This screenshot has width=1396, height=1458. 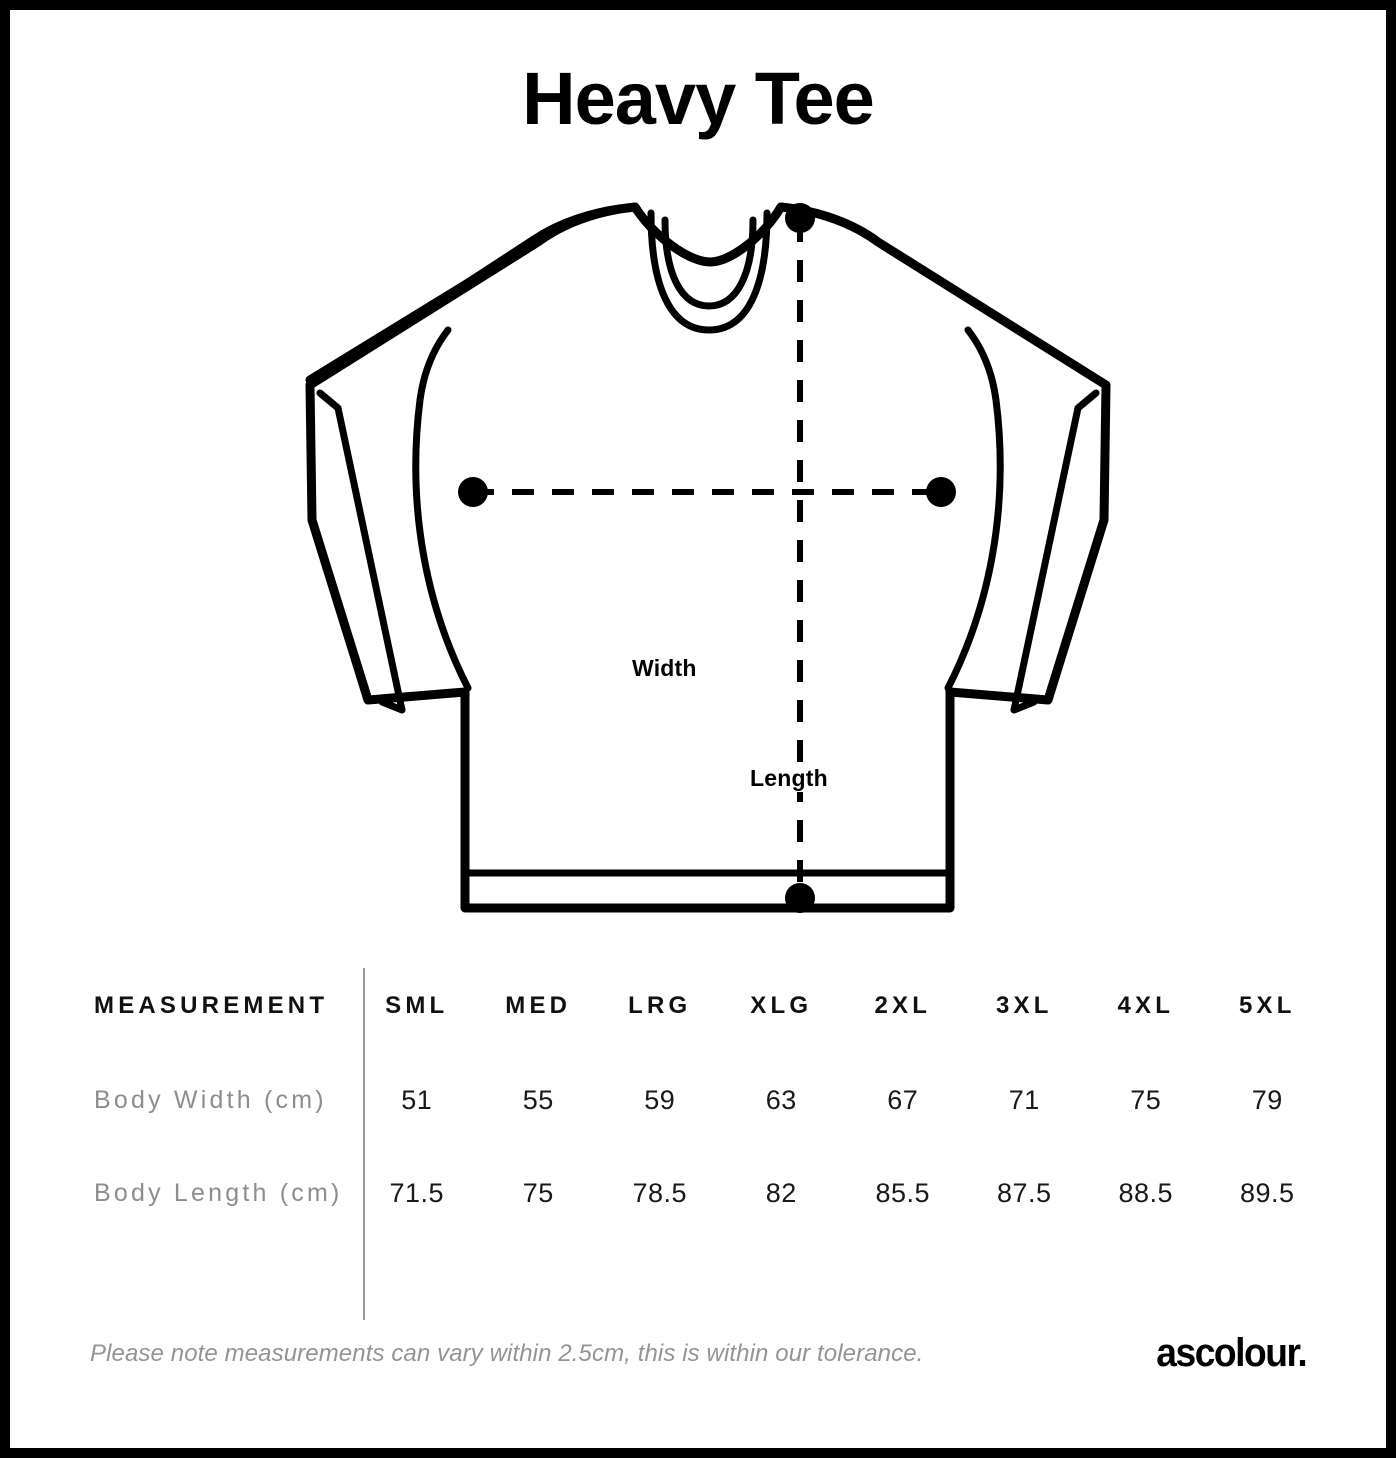 I want to click on column-header-4xl: 4XL, so click(x=1146, y=1005).